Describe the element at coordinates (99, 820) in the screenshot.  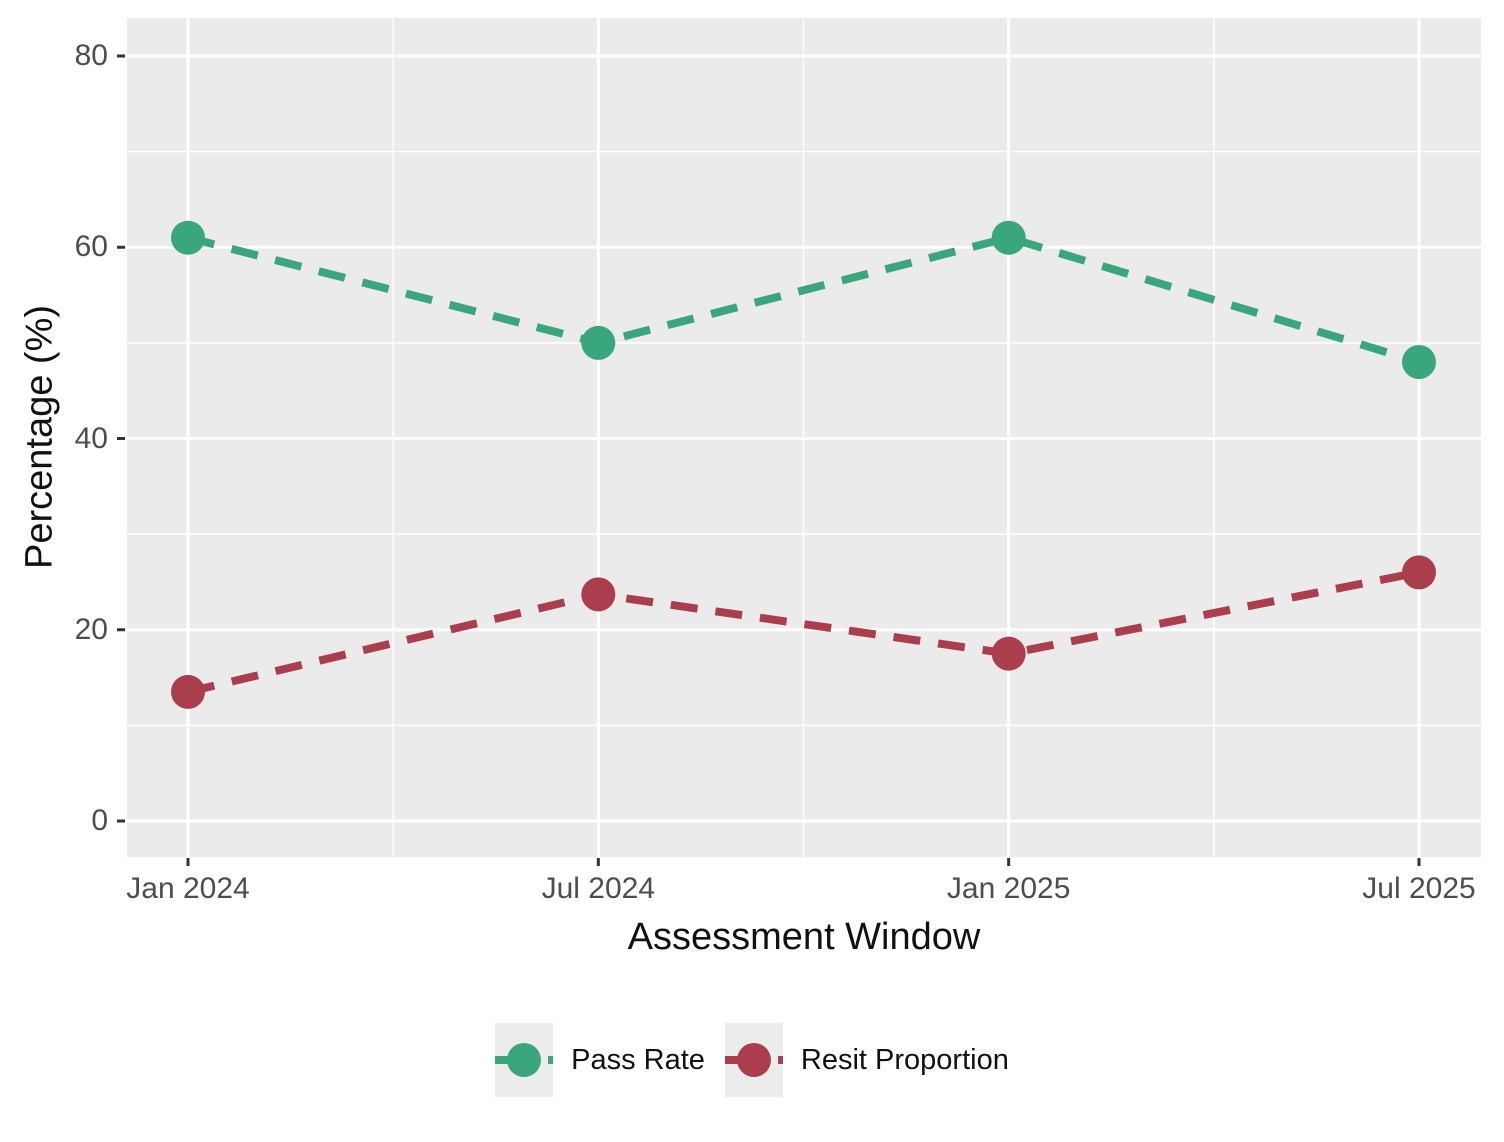
I see `y-tick-label: 0` at that location.